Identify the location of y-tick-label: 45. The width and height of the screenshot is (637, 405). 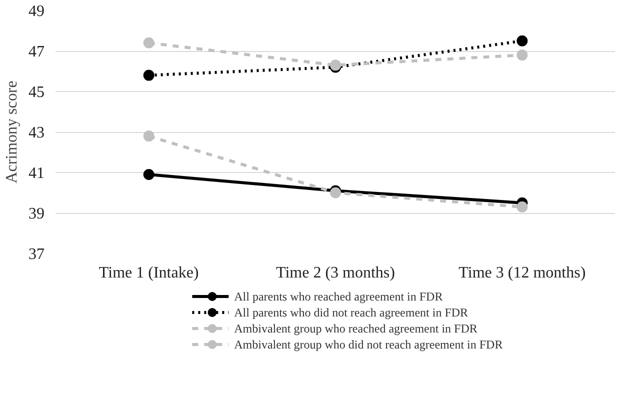
(36, 92).